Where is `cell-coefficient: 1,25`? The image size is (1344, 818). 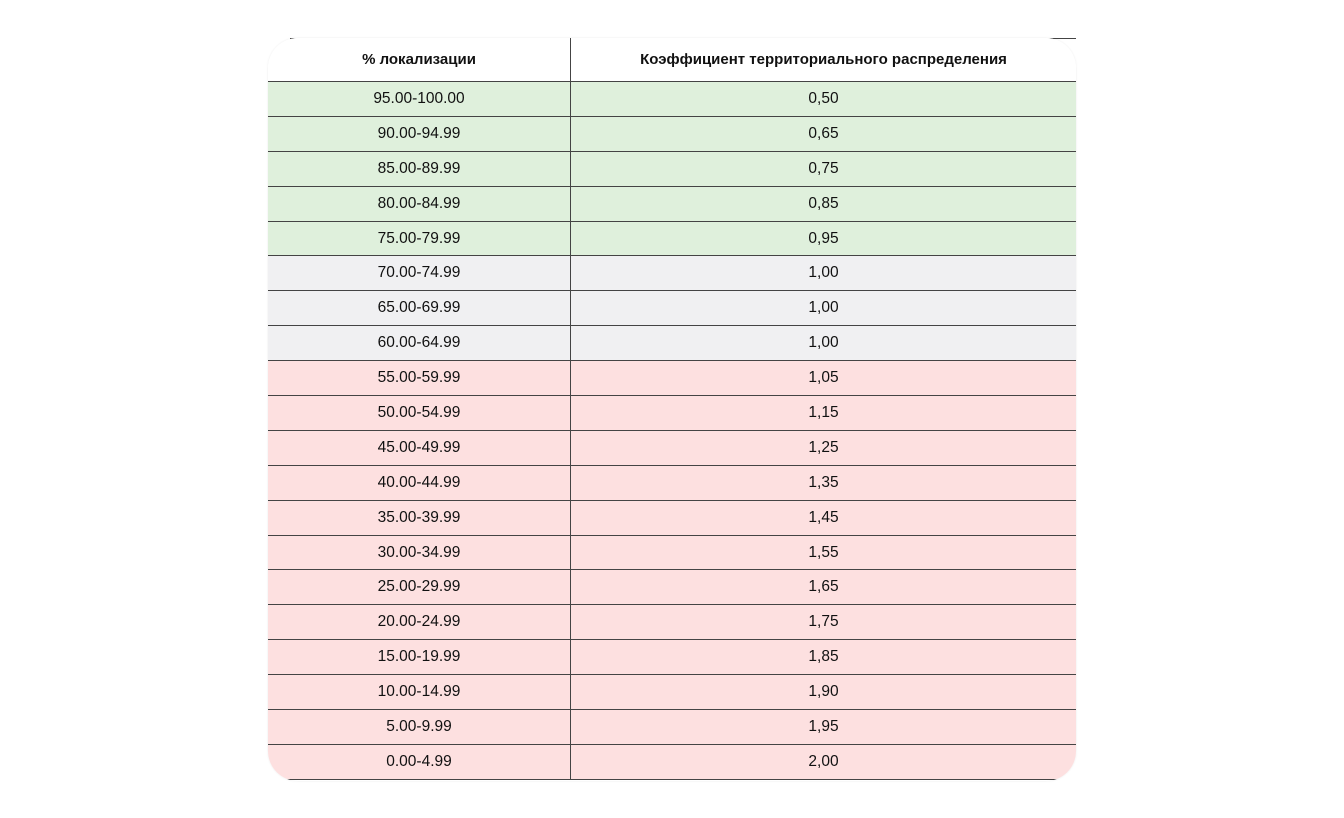
cell-coefficient: 1,25 is located at coordinates (823, 447).